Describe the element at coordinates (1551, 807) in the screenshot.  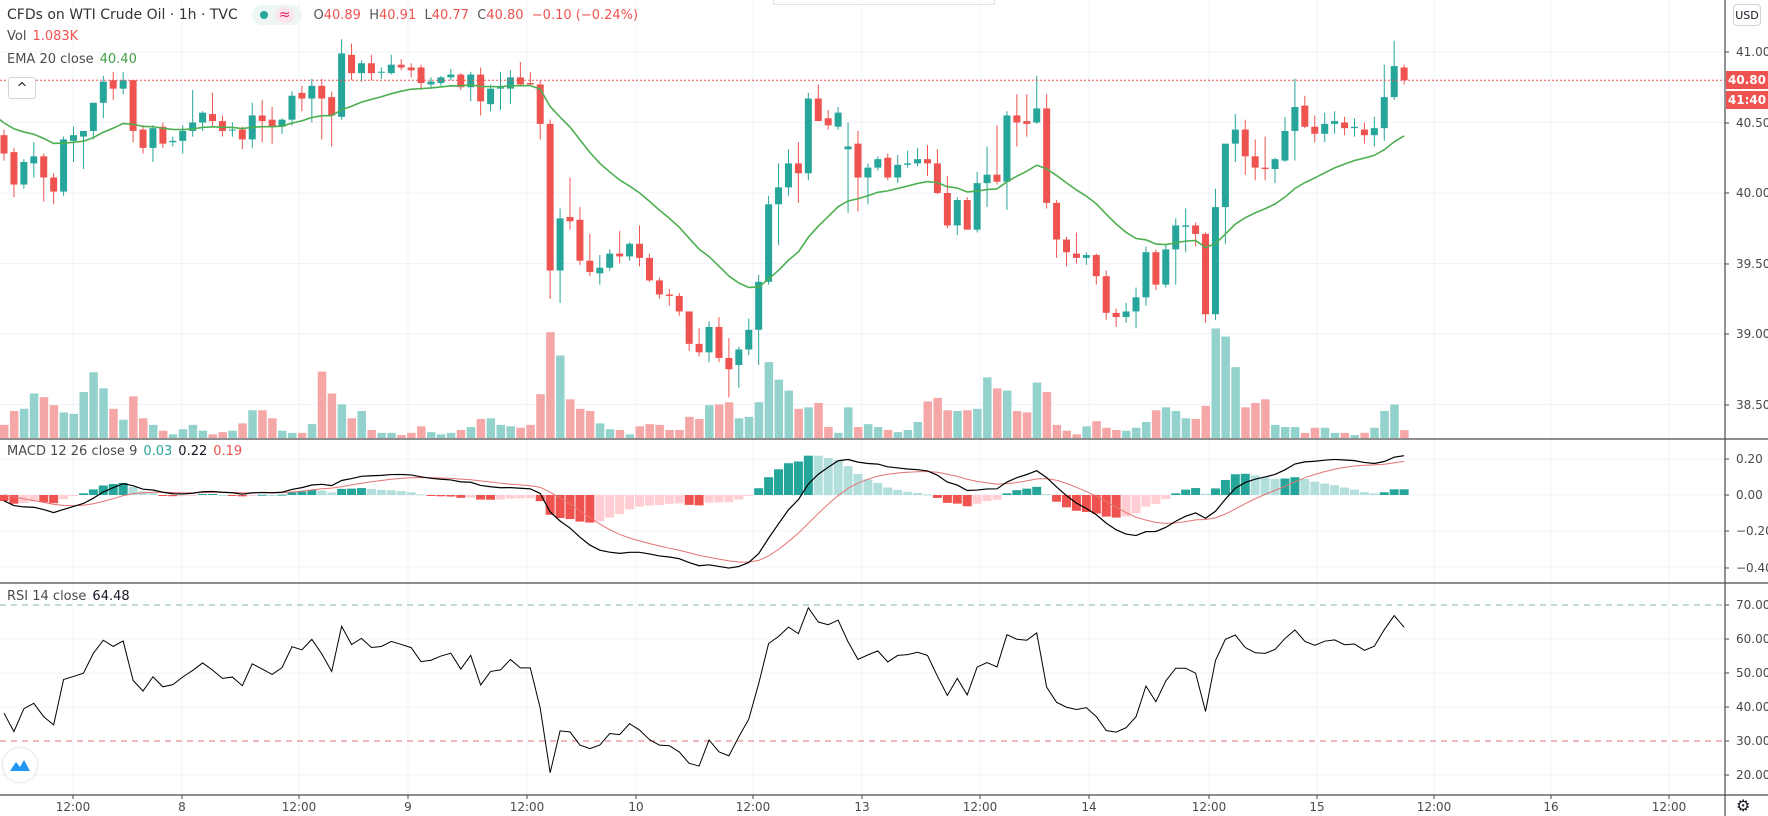
I see `time-tick: 16` at that location.